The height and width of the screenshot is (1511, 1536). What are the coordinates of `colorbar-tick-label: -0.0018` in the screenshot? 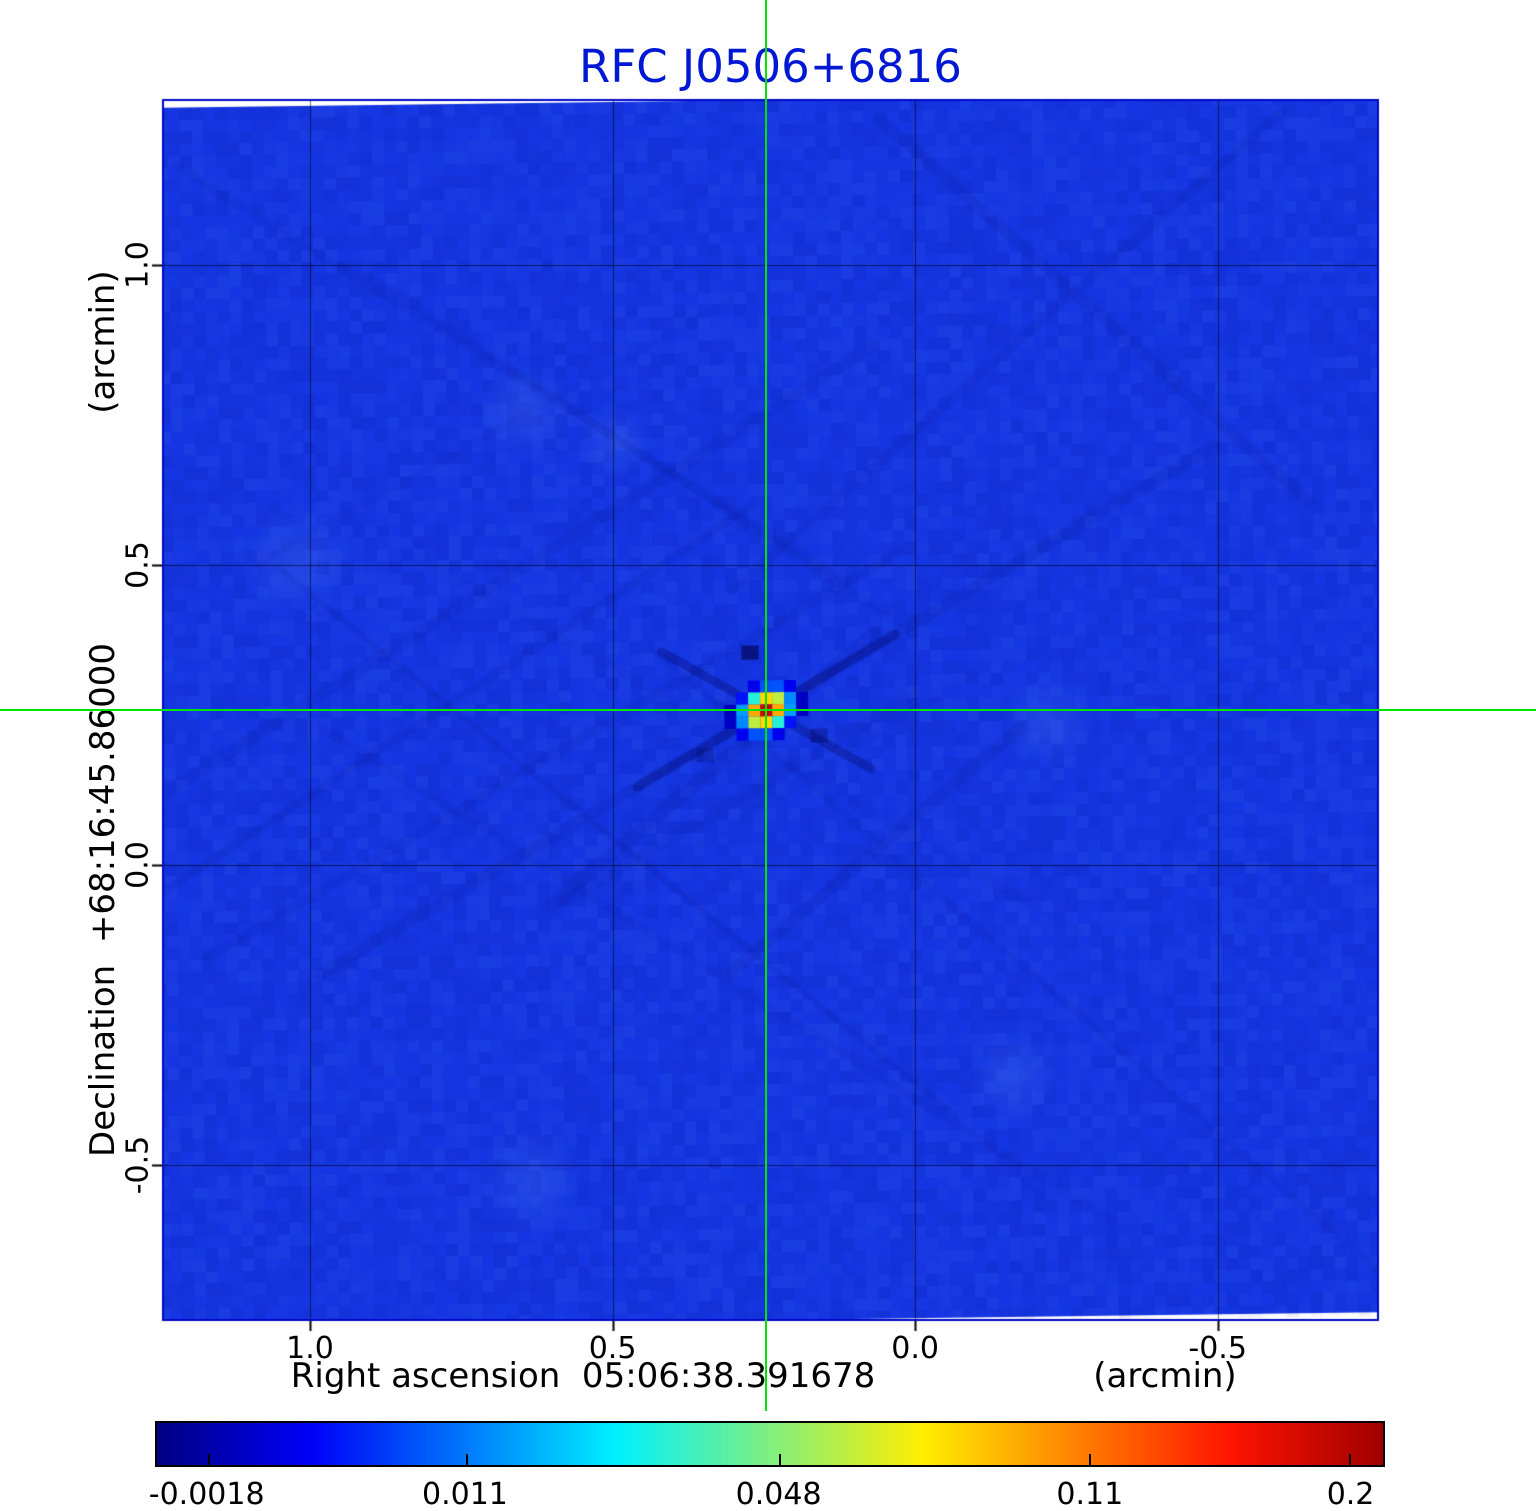 It's located at (206, 1494).